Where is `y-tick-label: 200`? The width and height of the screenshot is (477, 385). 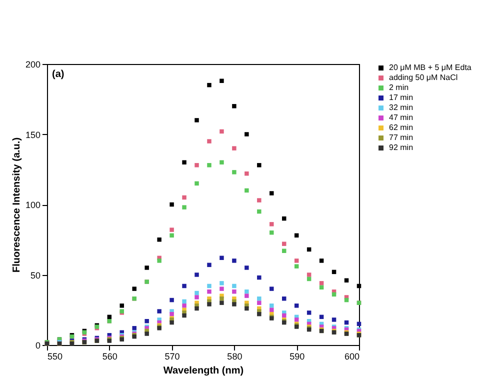 y-tick-label: 200 is located at coordinates (32, 65).